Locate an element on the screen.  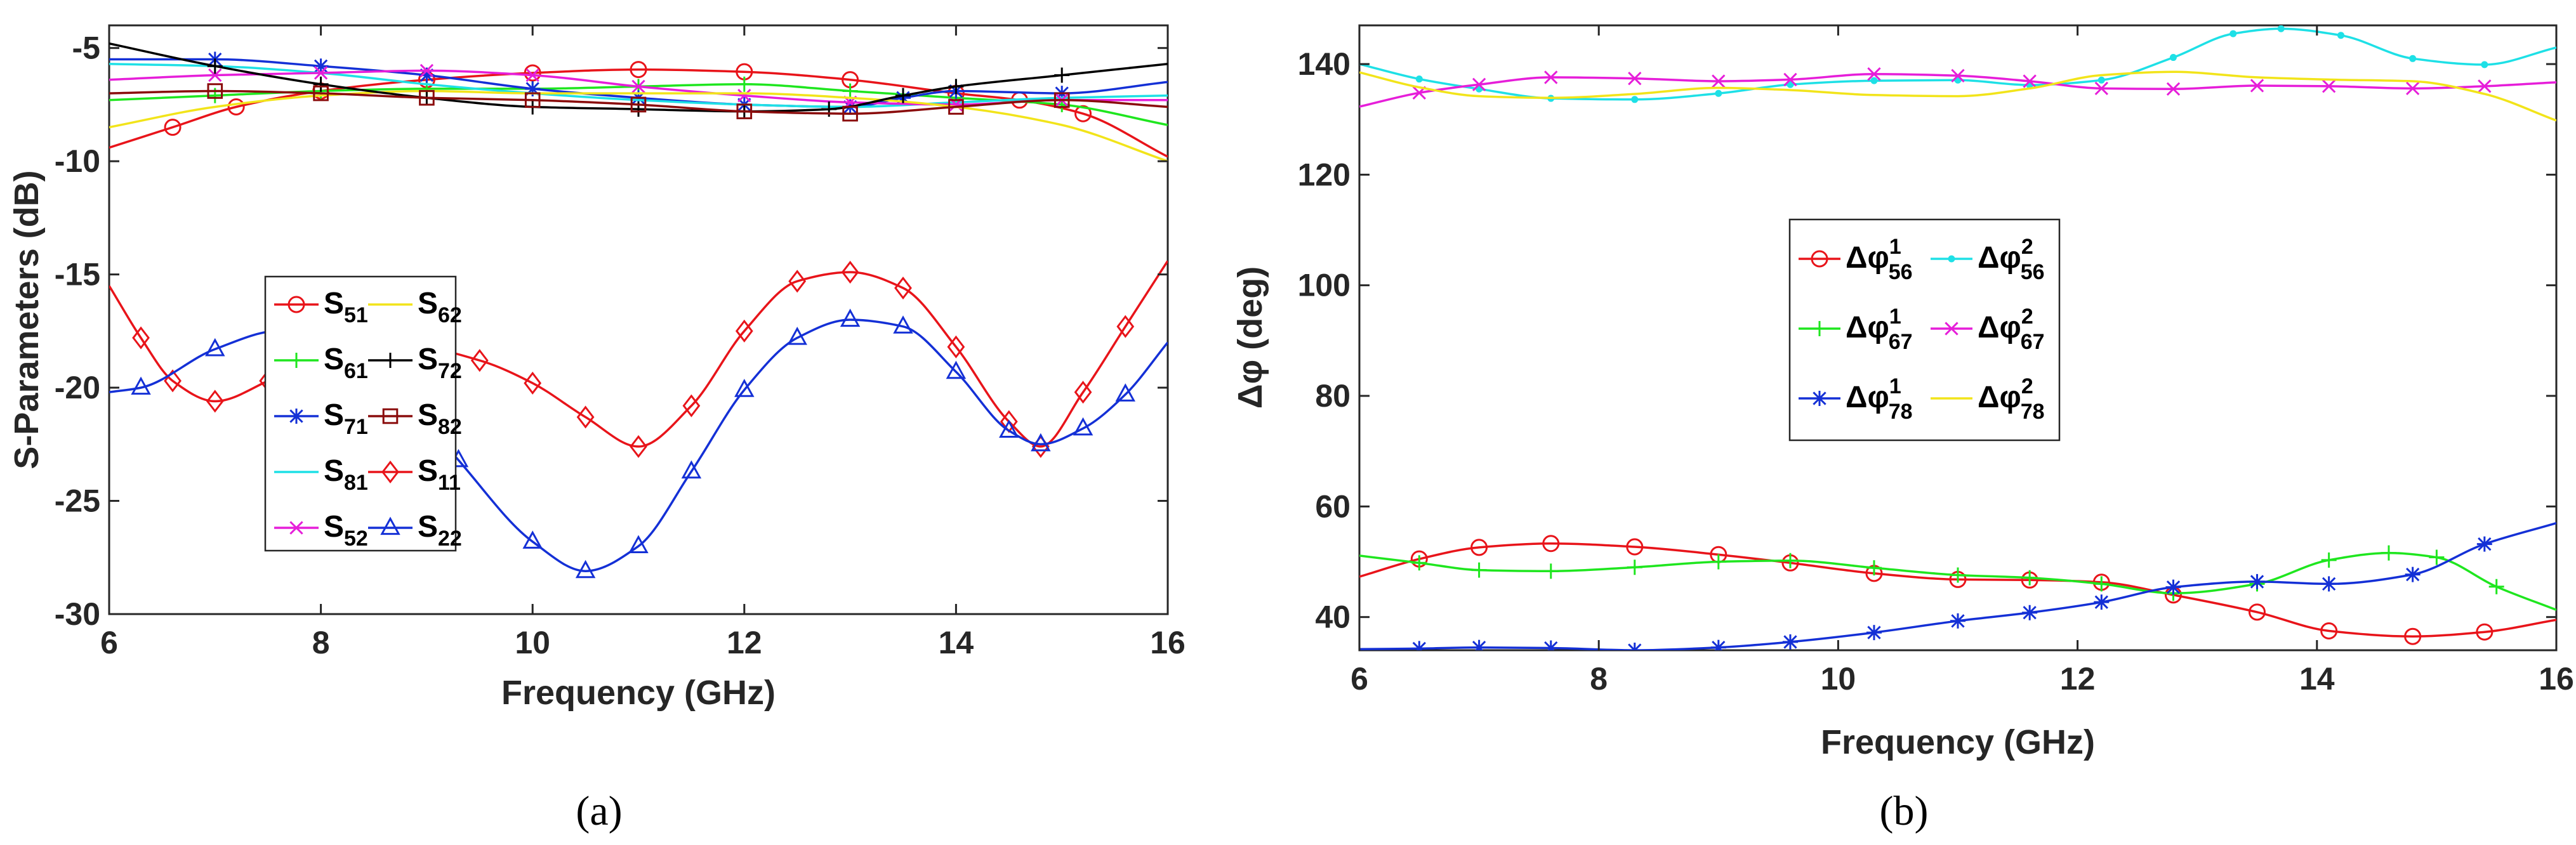
legend-label: S72 is located at coordinates (440, 363).